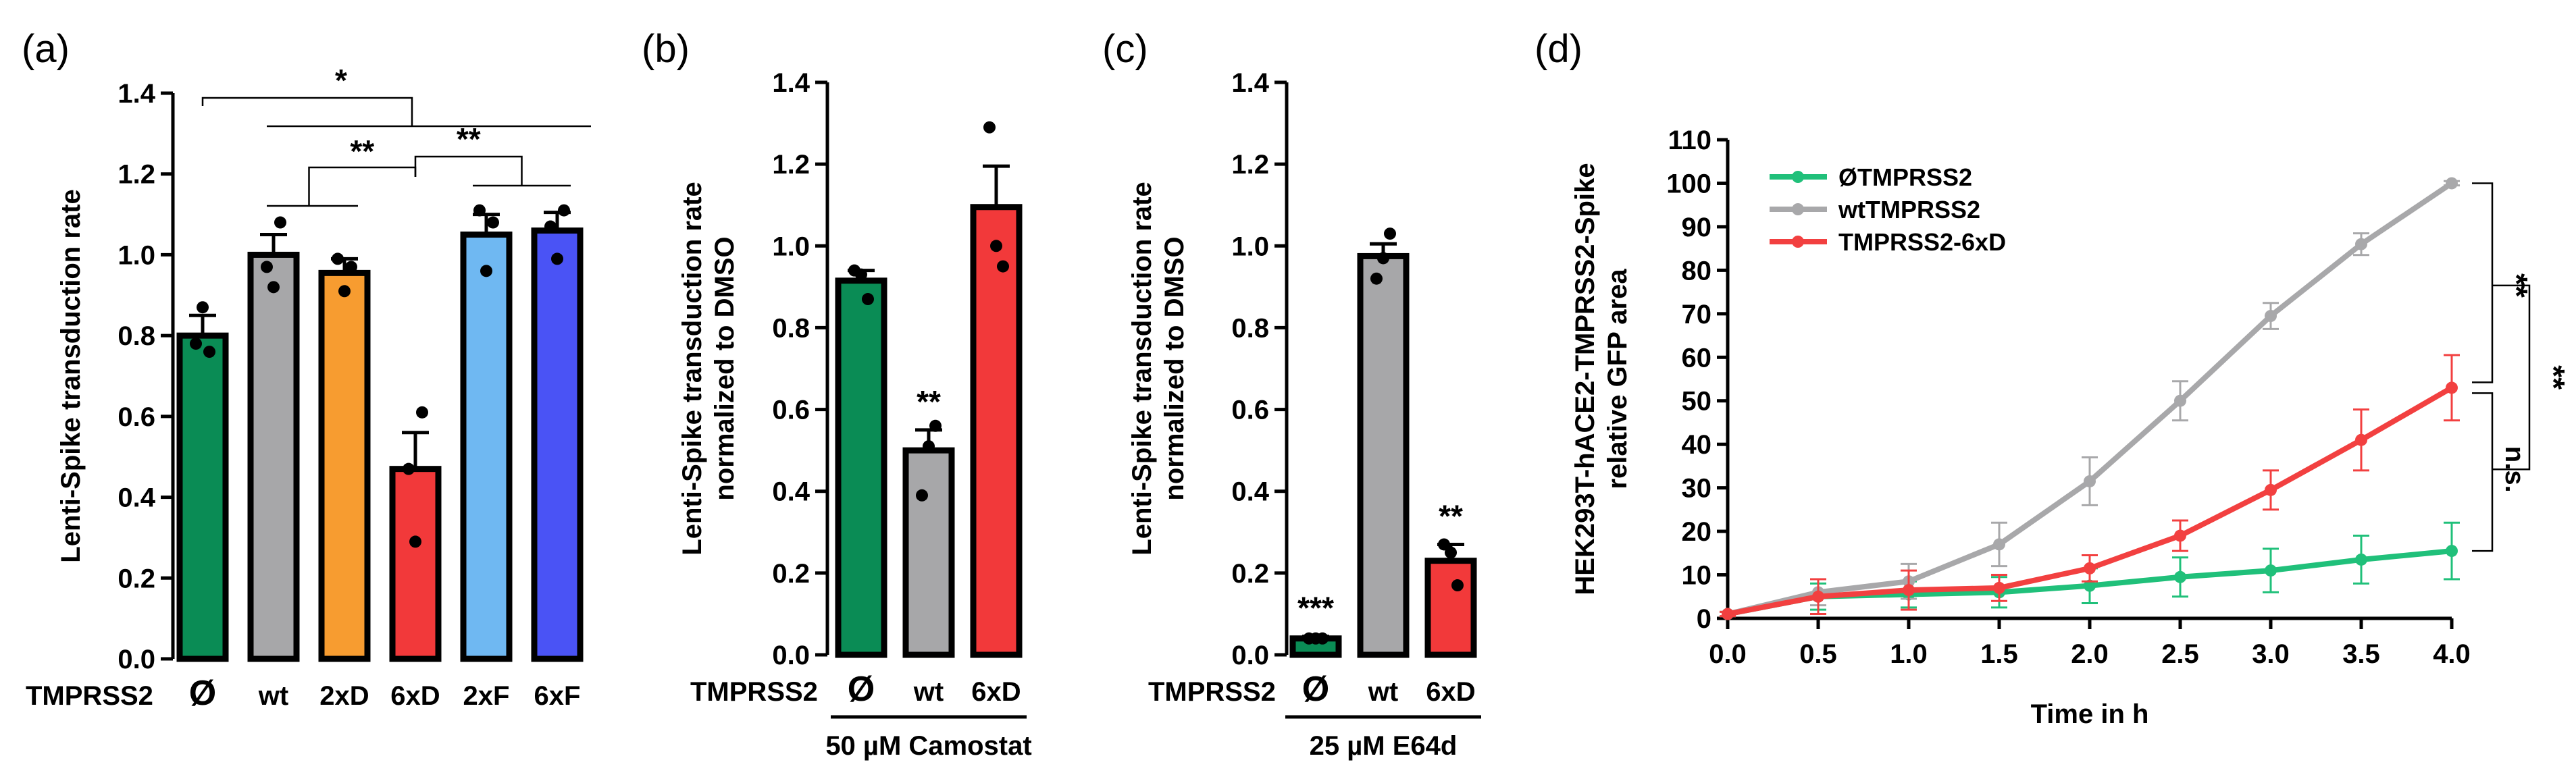 This screenshot has width=2576, height=777. Describe the element at coordinates (2361, 654) in the screenshot. I see `x-tick-label: 3.5` at that location.